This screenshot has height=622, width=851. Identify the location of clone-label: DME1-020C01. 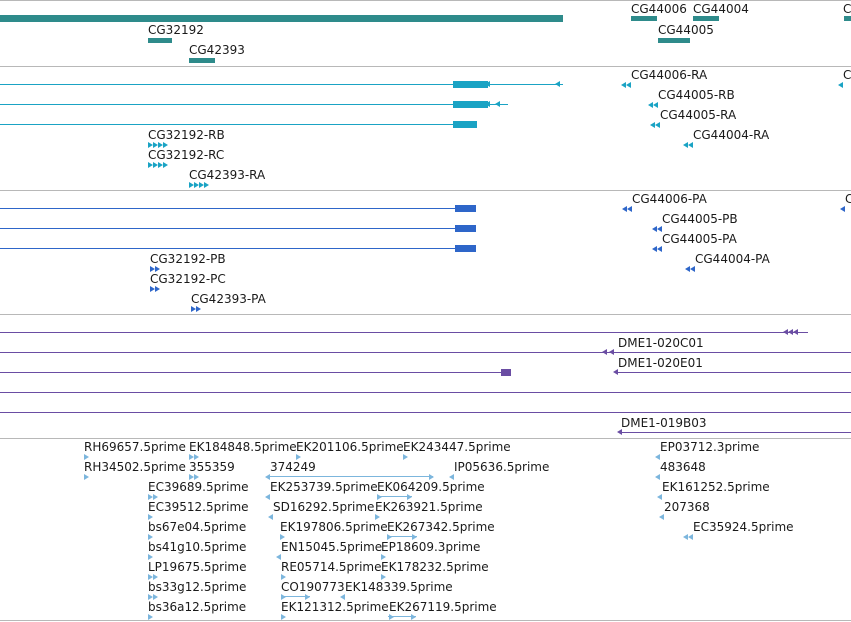
(661, 343).